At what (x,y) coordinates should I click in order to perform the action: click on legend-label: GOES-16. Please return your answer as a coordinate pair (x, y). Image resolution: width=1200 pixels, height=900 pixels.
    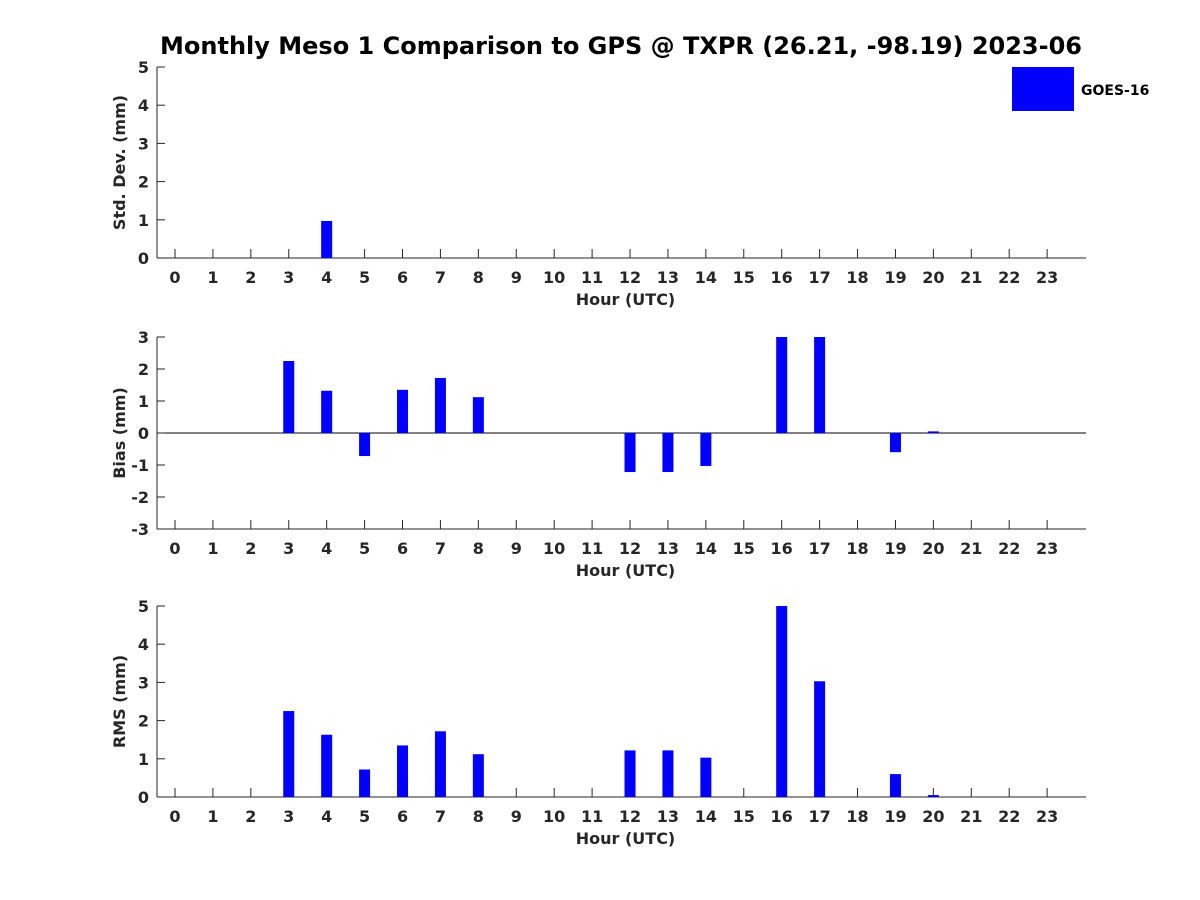
    Looking at the image, I should click on (1115, 91).